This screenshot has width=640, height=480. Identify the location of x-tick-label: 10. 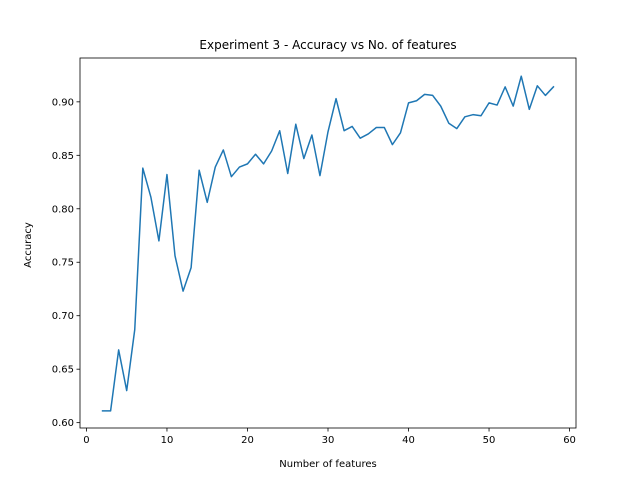
(167, 440).